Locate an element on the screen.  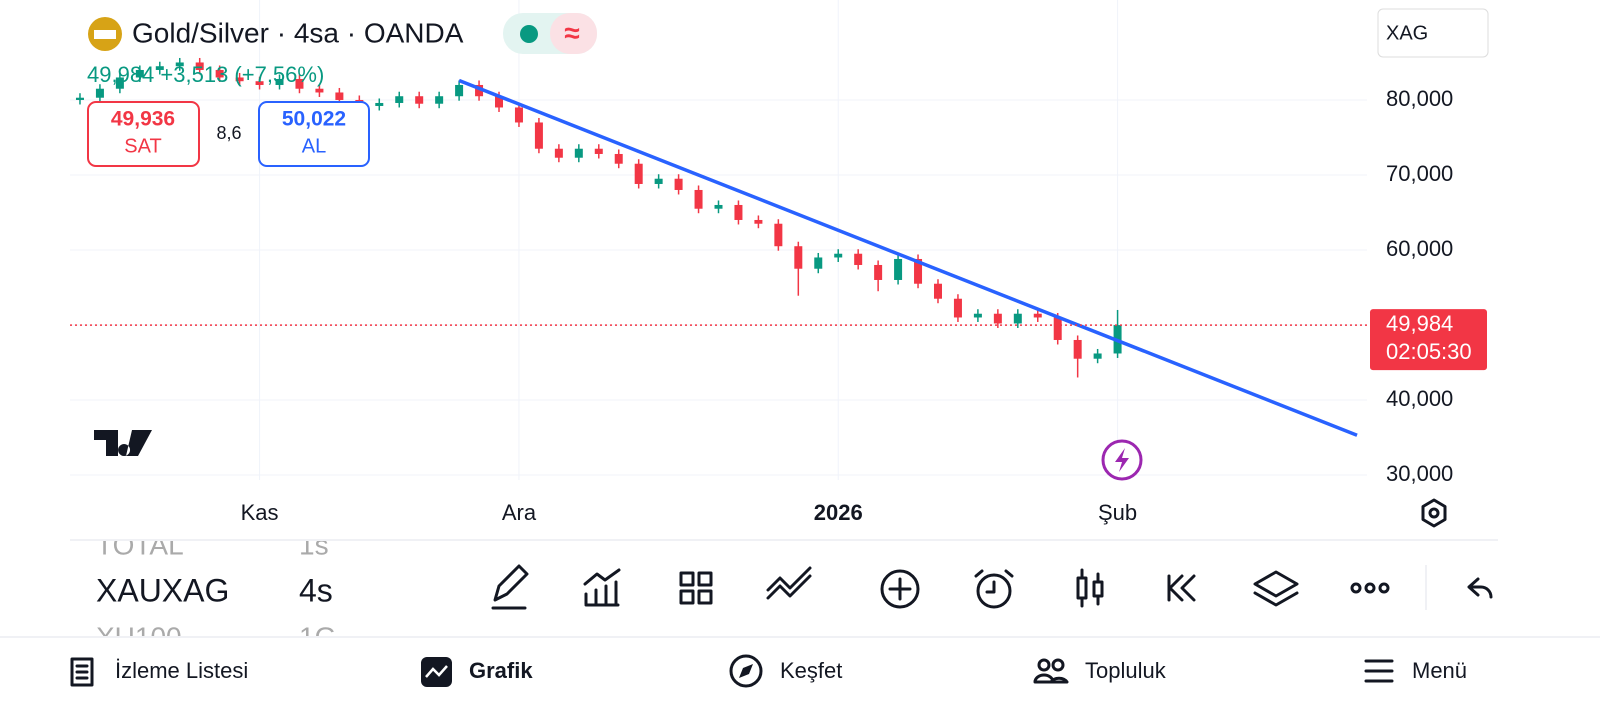
last-price-badge is located at coordinates (1428, 340).